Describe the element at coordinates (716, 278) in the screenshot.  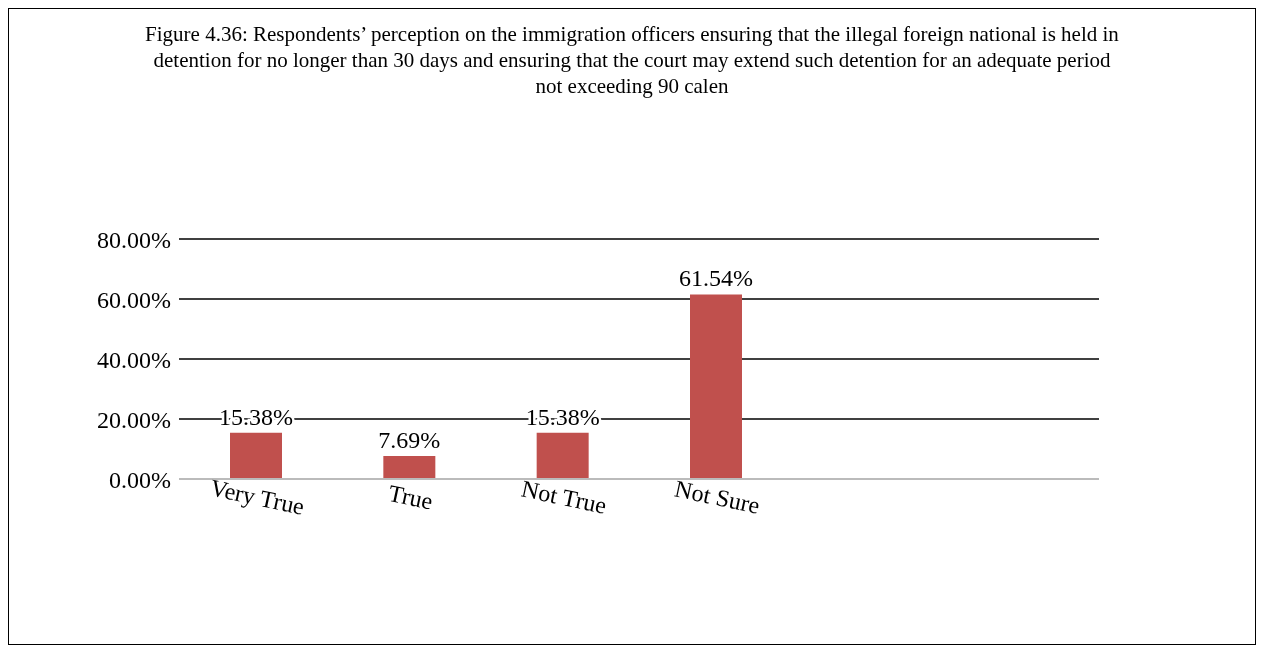
I see `data-label: 61.54%` at that location.